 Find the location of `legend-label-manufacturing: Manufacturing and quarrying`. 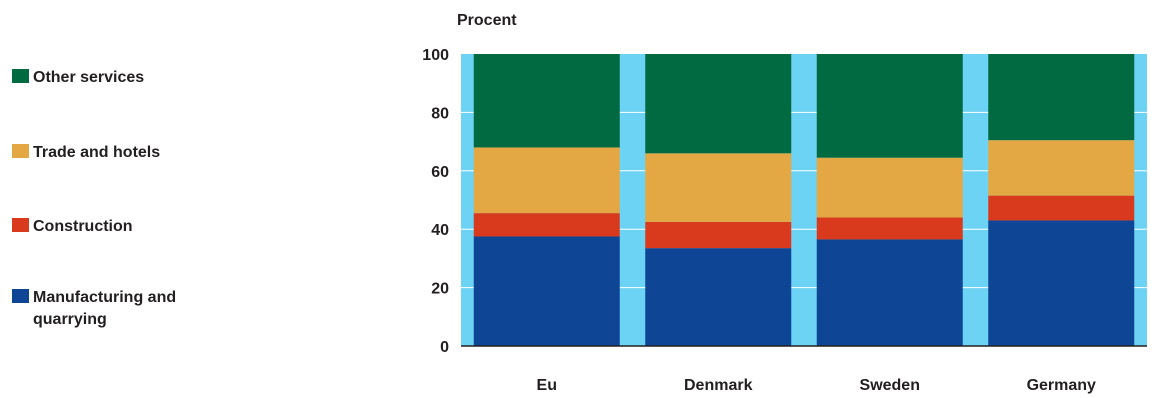

legend-label-manufacturing: Manufacturing and quarrying is located at coordinates (105, 308).